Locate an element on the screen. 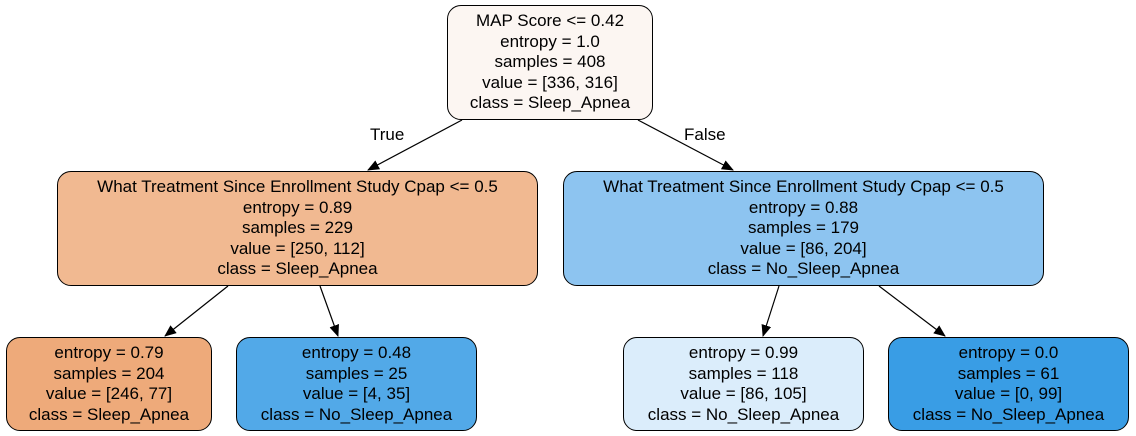 The image size is (1136, 436). node-samples: samples = 229 is located at coordinates (297, 228).